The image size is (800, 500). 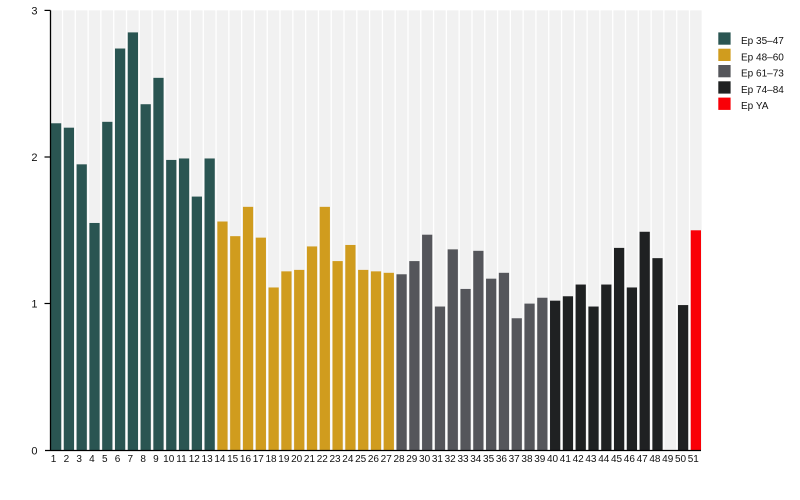 What do you see at coordinates (233, 459) in the screenshot?
I see `svg-text: 15` at bounding box center [233, 459].